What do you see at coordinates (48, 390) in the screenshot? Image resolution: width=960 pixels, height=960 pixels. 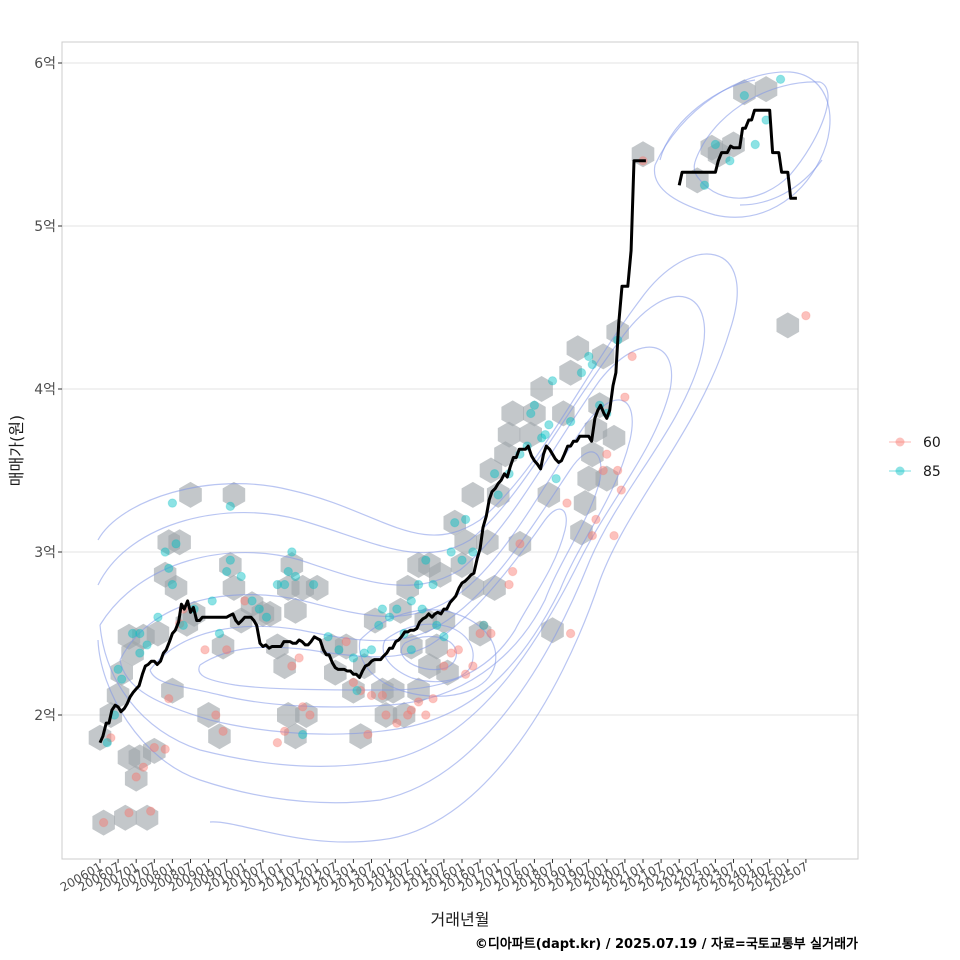 I see `y-axis: 2억 3억 4억 5억 6억` at bounding box center [48, 390].